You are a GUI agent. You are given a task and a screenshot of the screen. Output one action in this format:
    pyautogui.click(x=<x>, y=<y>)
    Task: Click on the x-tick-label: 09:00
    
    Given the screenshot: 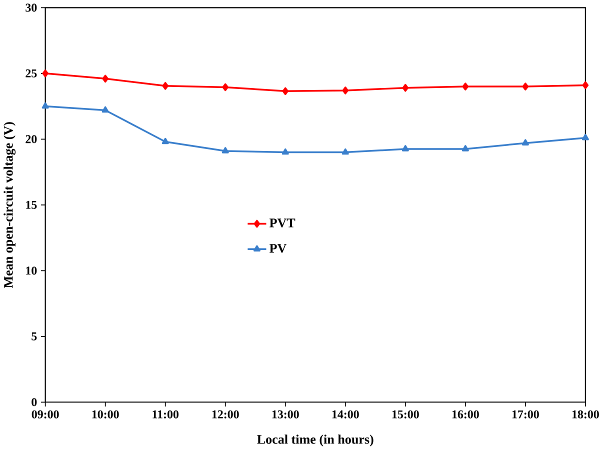 What is the action you would take?
    pyautogui.click(x=45, y=414)
    